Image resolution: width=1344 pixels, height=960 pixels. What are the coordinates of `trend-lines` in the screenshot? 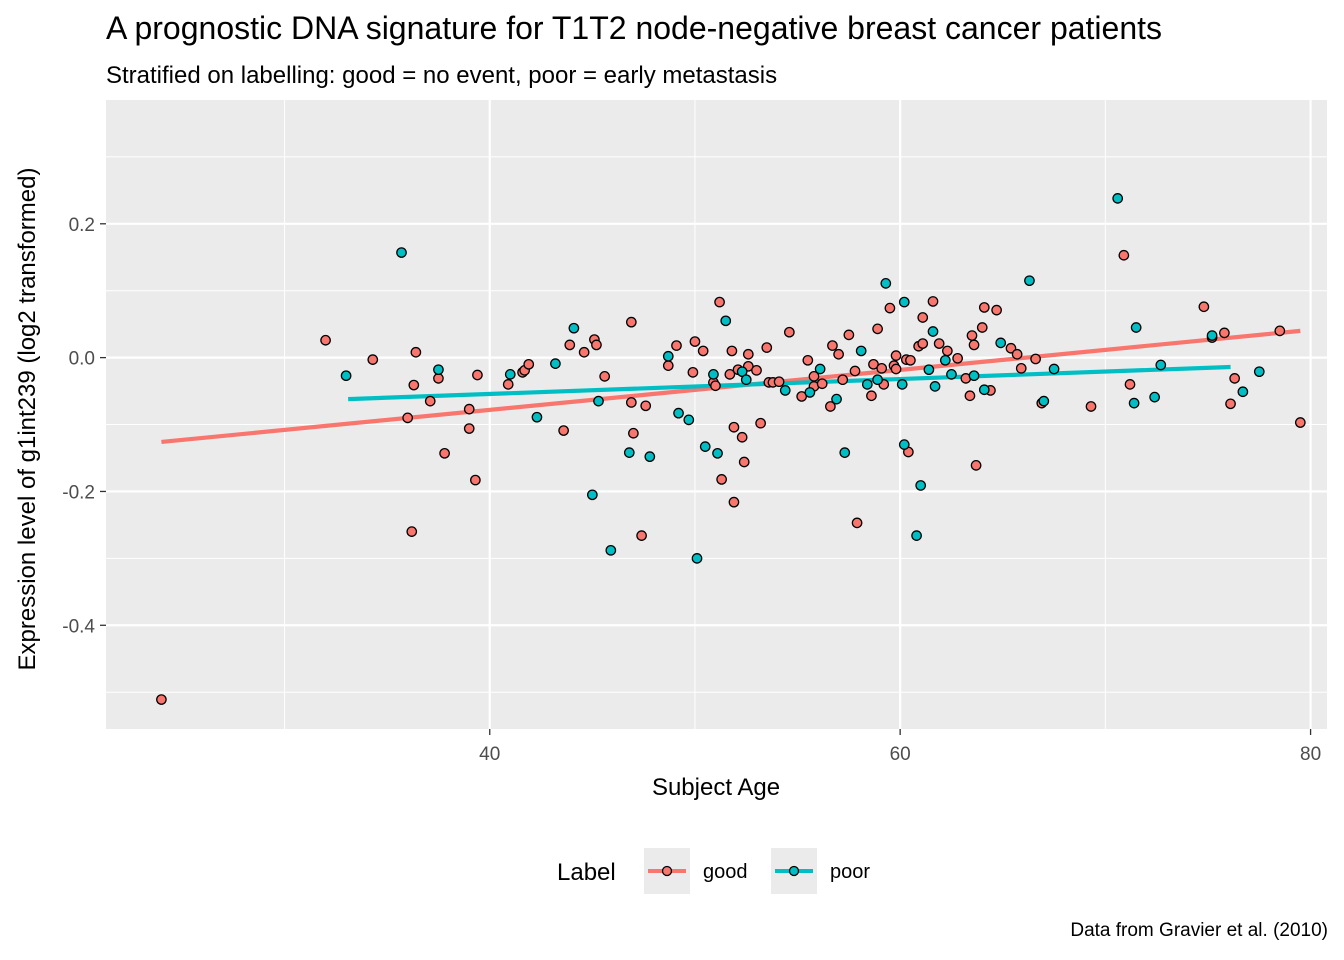 It's located at (731, 386).